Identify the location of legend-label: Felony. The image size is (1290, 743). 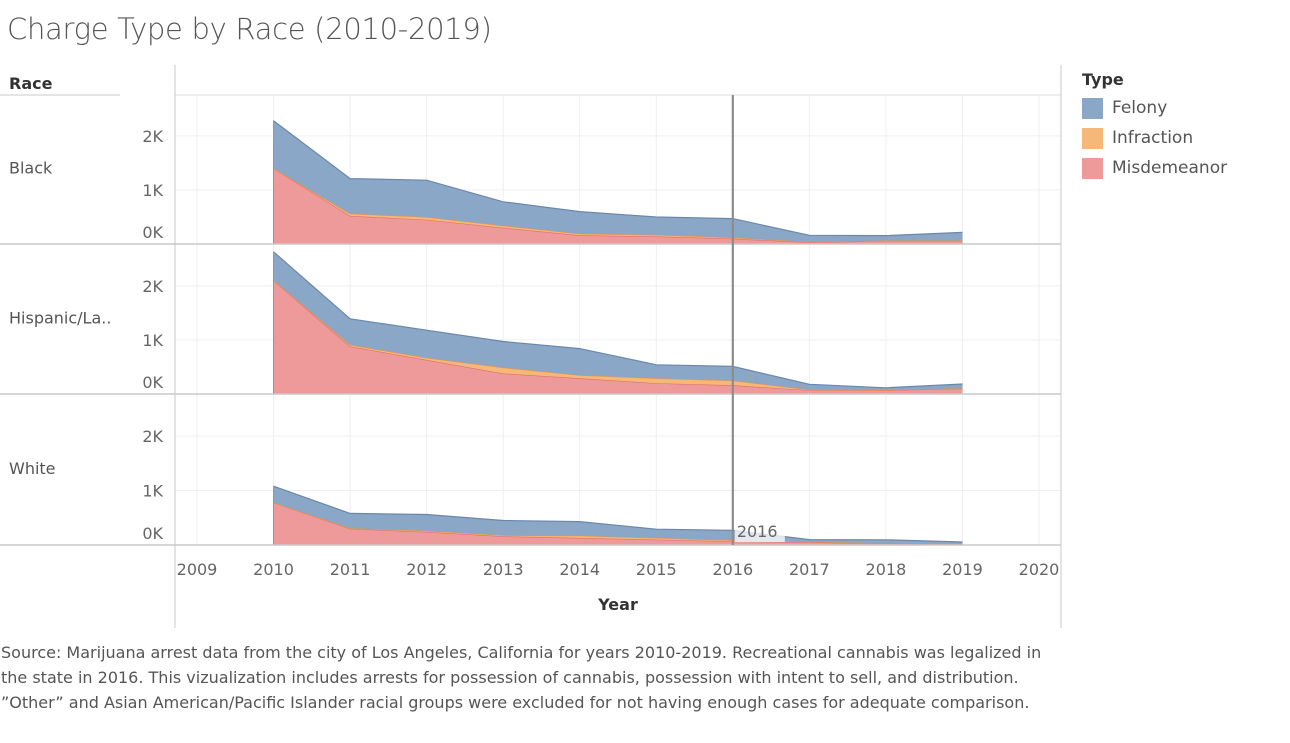
(1140, 108).